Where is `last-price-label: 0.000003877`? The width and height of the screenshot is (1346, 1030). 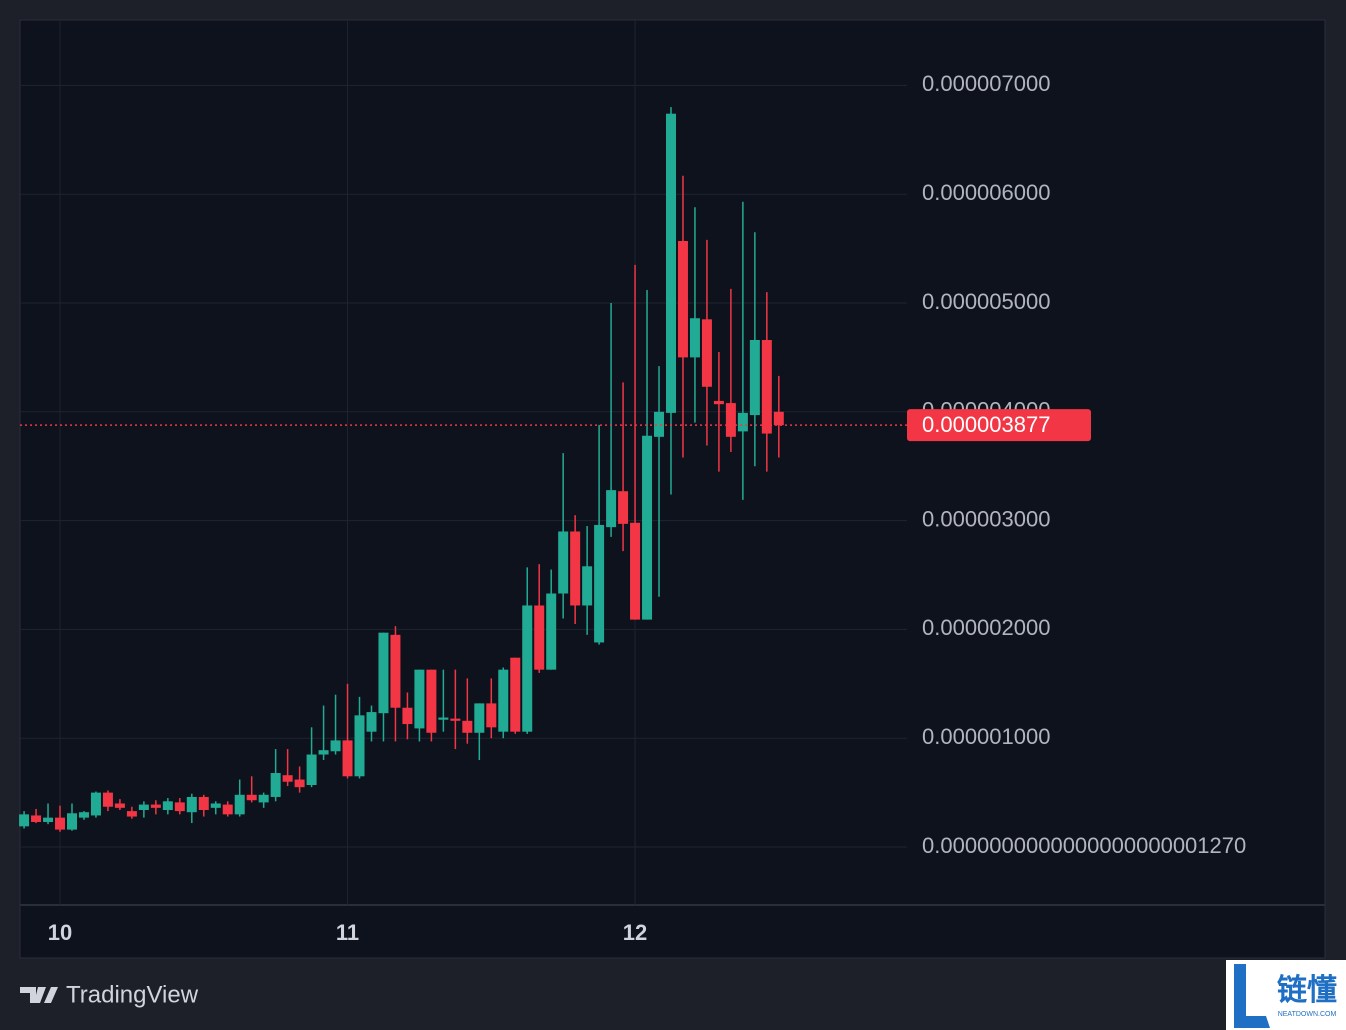 last-price-label: 0.000003877 is located at coordinates (986, 424).